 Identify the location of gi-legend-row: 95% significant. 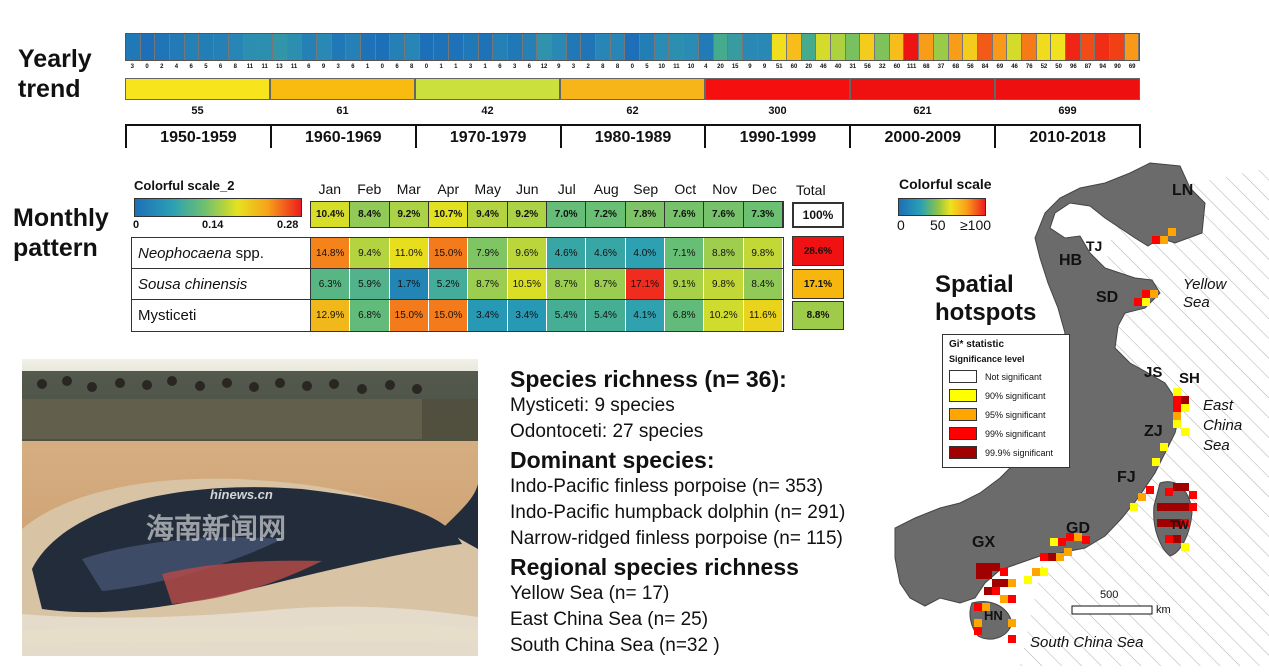
(1006, 414).